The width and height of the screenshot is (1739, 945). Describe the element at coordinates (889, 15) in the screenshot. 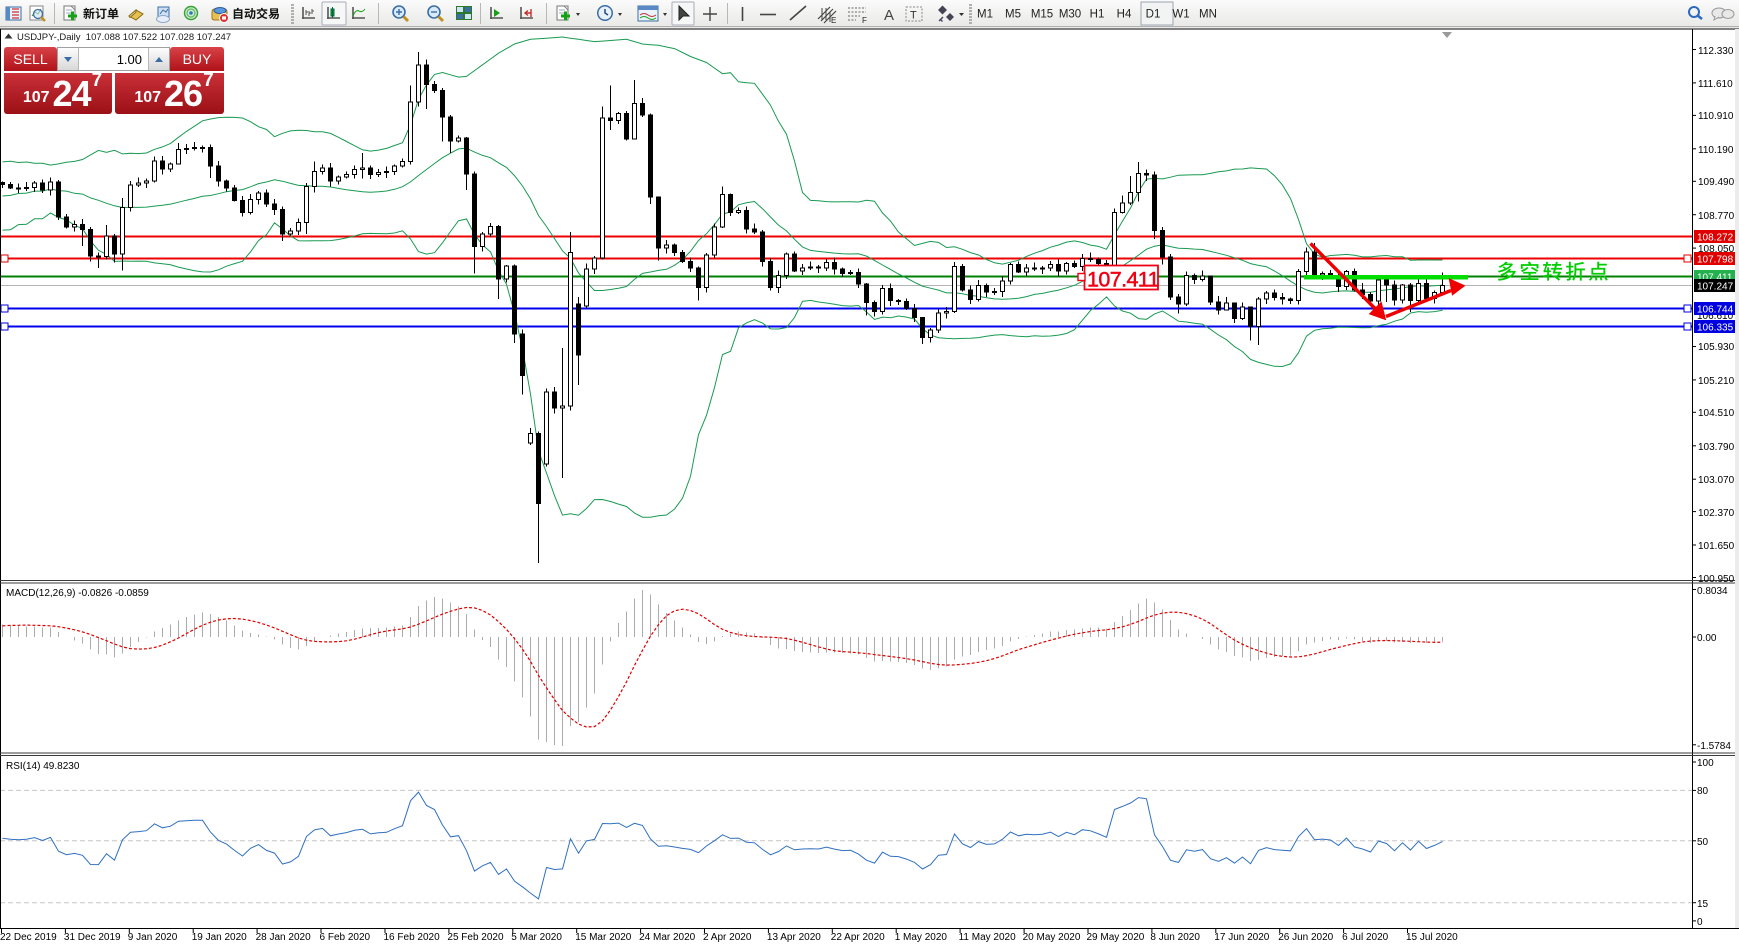

I see `svg-text: A` at that location.